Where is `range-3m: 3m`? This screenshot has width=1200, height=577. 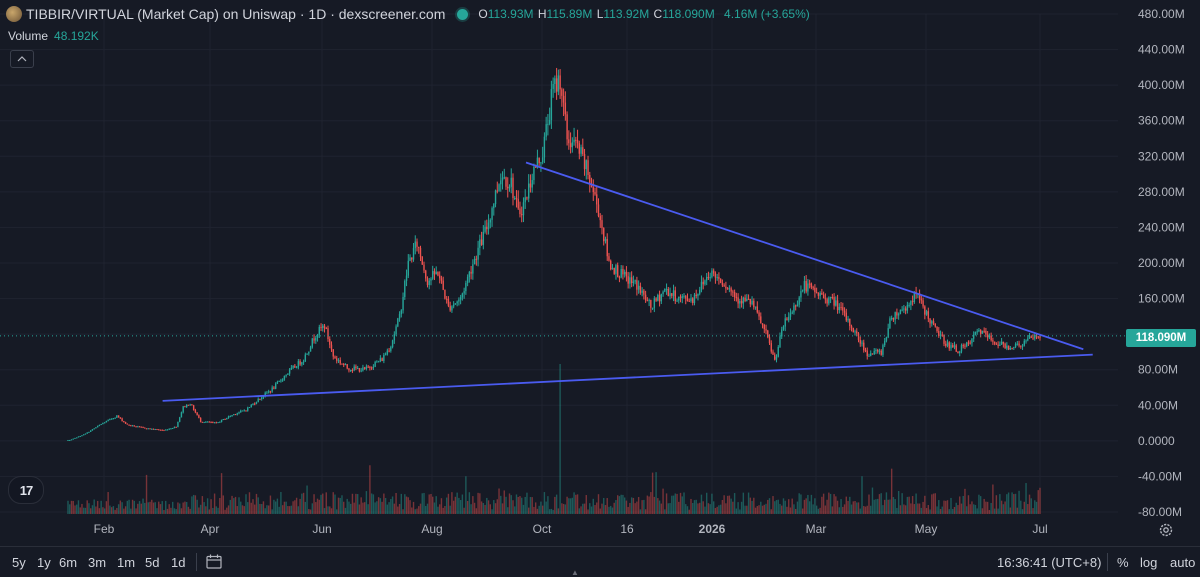 range-3m: 3m is located at coordinates (97, 562).